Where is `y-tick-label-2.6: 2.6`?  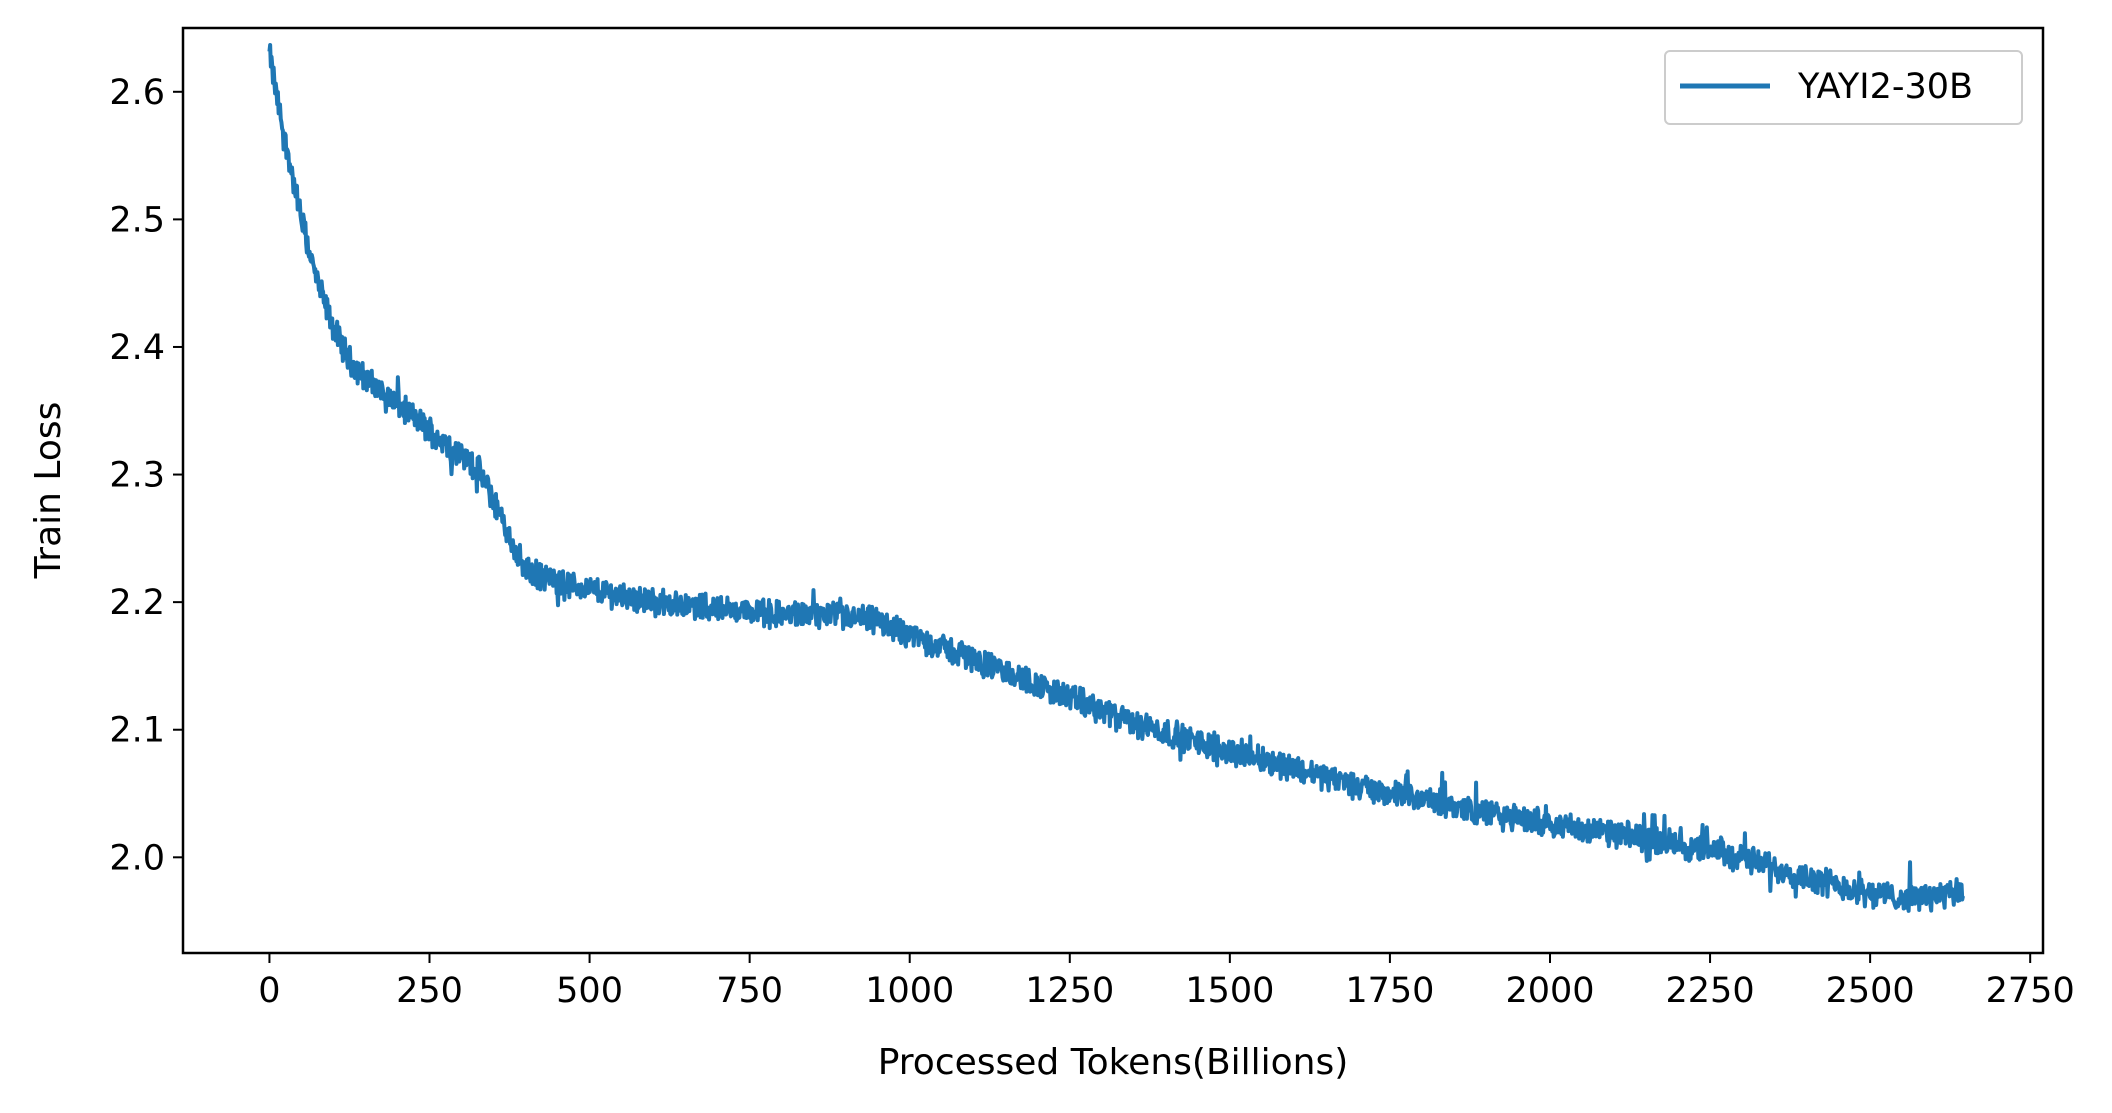
y-tick-label-2.6: 2.6 is located at coordinates (137, 93).